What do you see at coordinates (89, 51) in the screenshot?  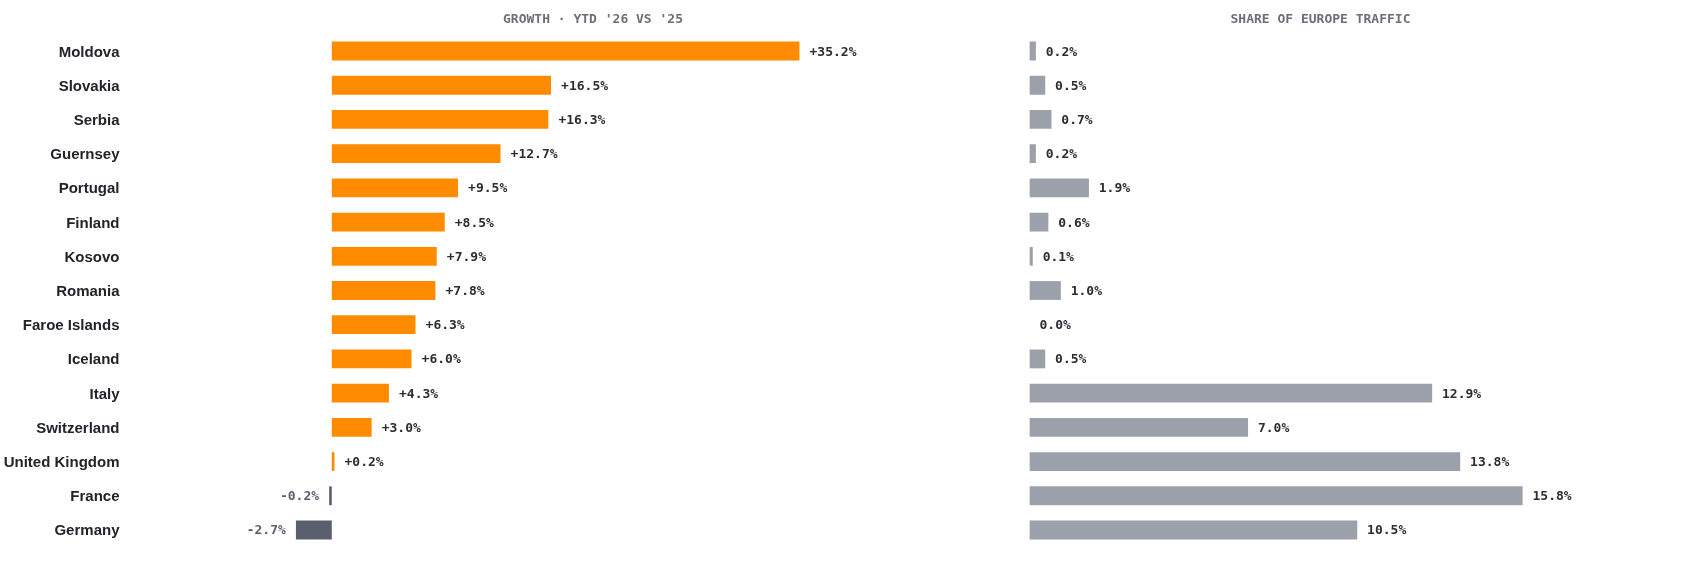 I see `y-tick-label: Moldova` at bounding box center [89, 51].